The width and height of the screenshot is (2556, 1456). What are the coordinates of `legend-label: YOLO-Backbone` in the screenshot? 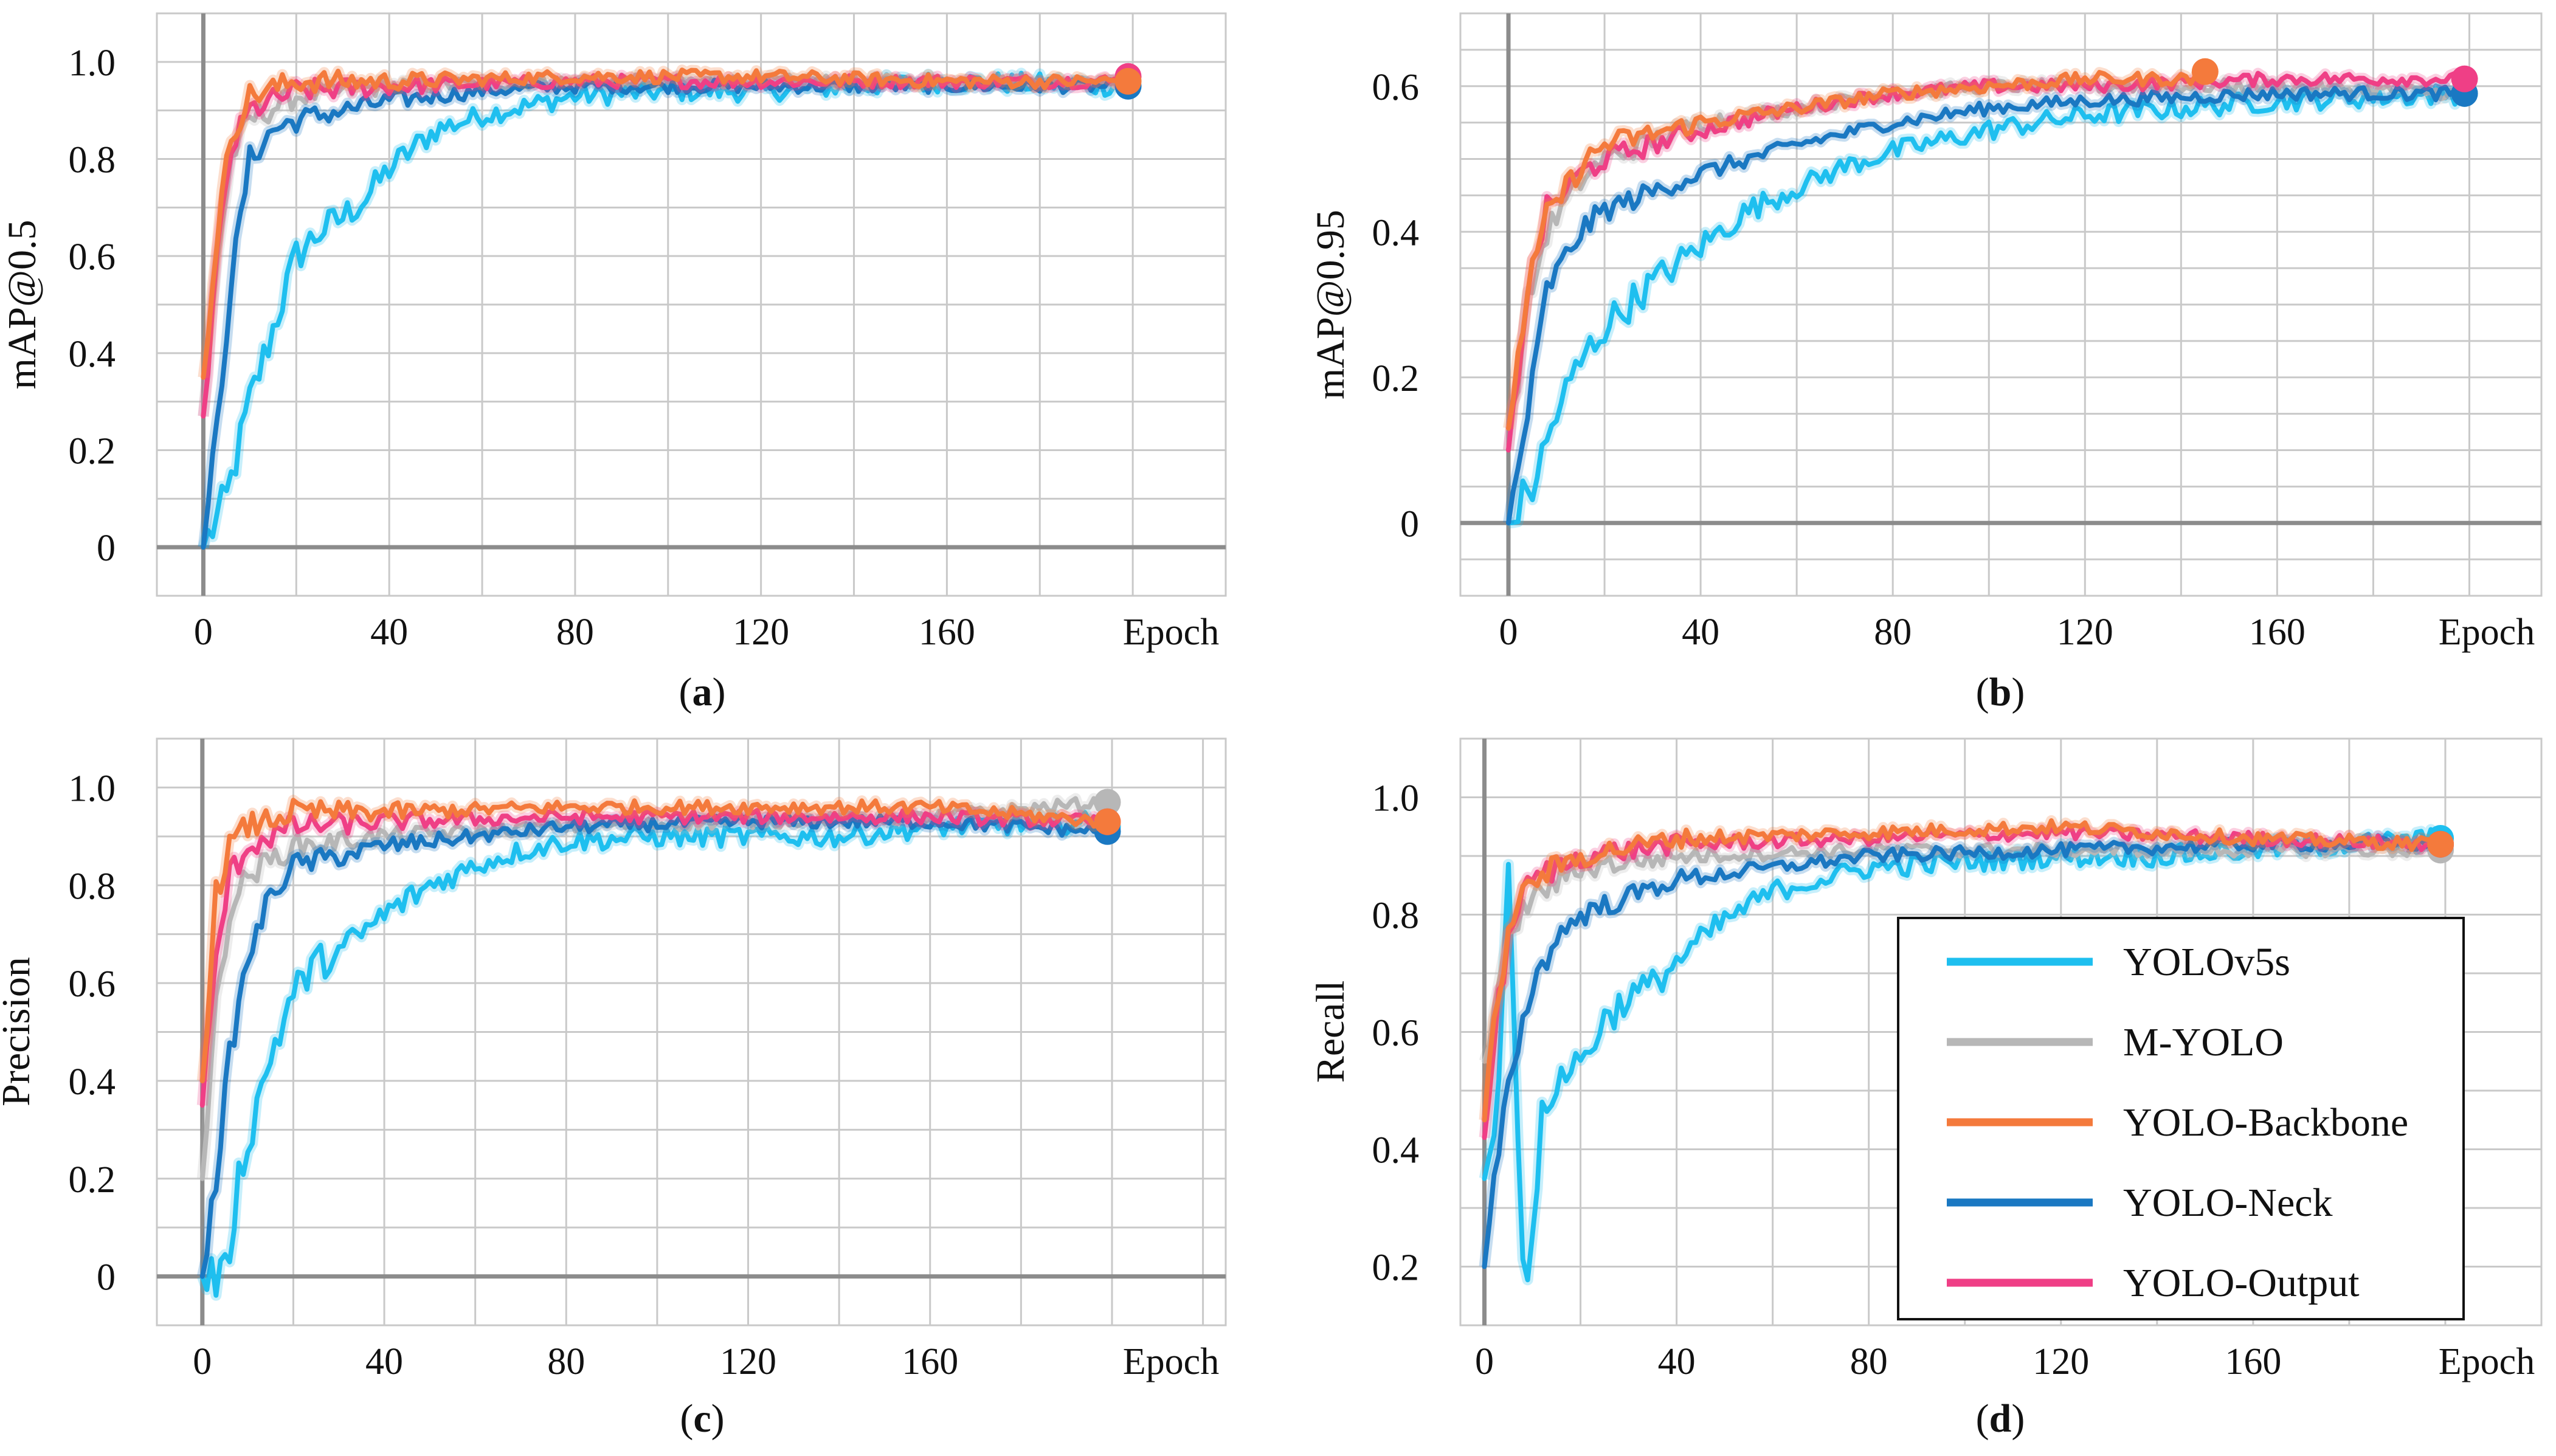 It's located at (2265, 1122).